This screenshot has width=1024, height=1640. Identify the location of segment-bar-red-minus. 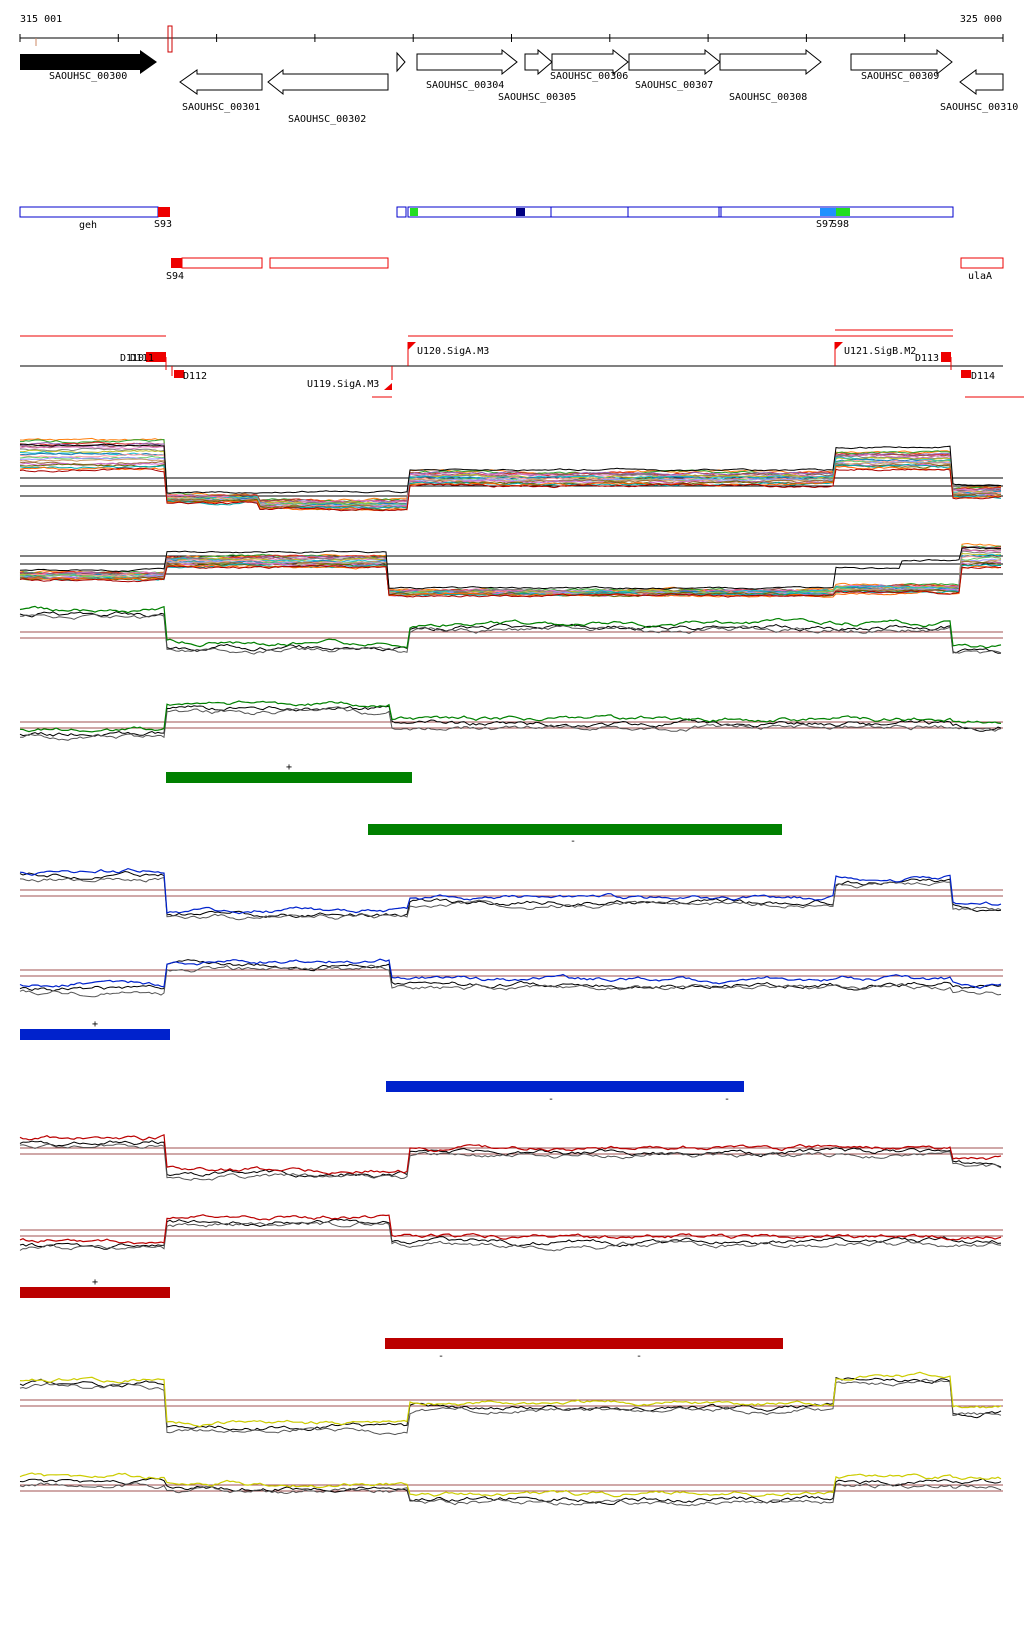
(584, 1343).